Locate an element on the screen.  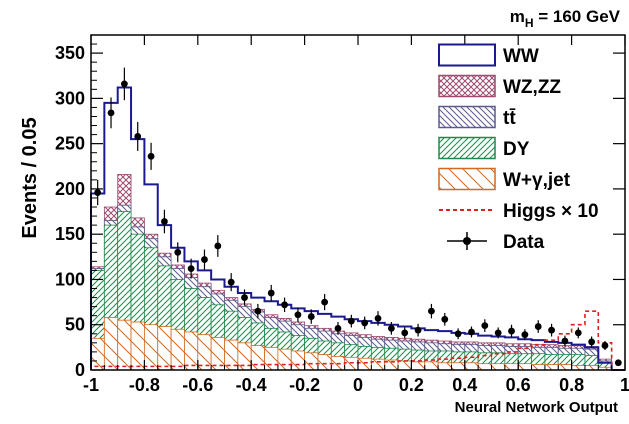
x-tick-label: 0 is located at coordinates (358, 385).